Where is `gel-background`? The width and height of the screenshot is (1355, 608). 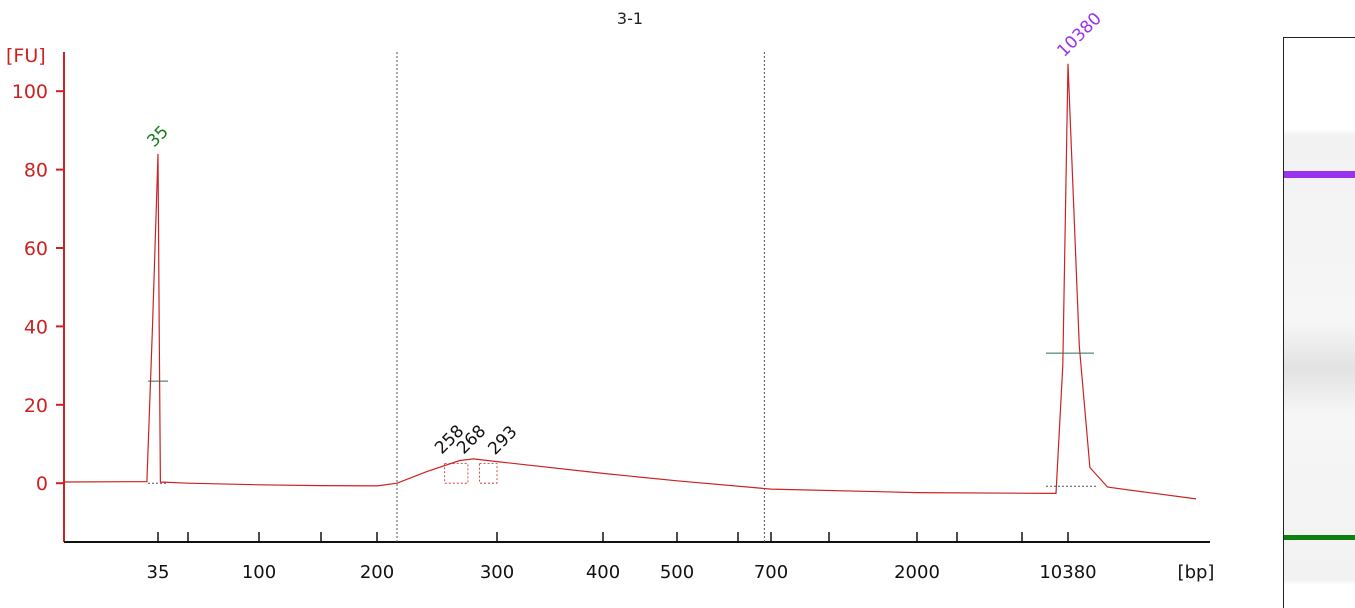 gel-background is located at coordinates (1319, 323).